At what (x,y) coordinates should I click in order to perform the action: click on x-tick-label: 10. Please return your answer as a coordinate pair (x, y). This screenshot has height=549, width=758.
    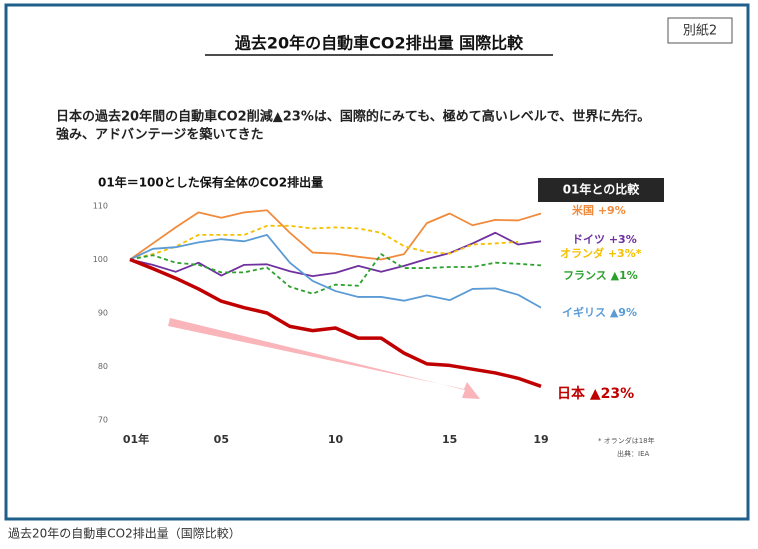
    Looking at the image, I should click on (336, 439).